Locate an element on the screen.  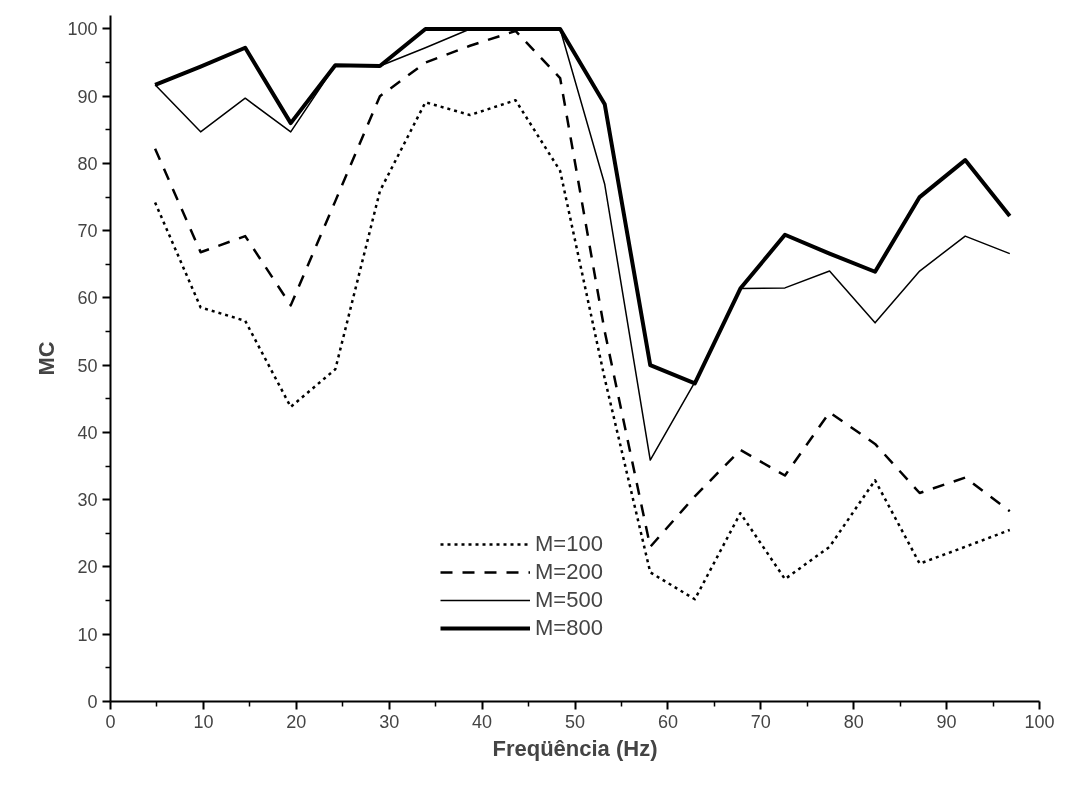
x-tick-label: 80 is located at coordinates (853, 721).